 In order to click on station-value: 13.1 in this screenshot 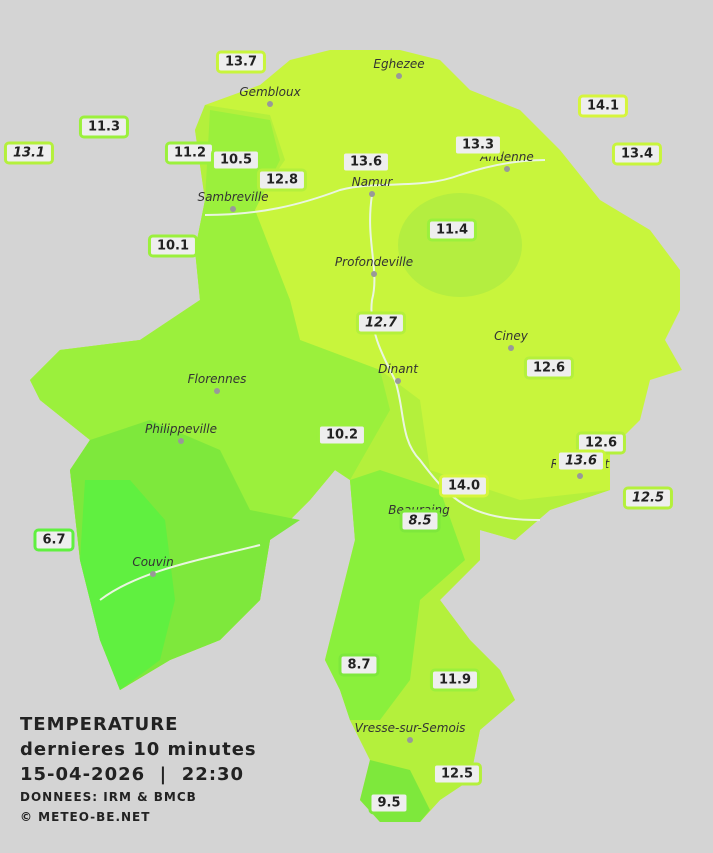, I will do `click(29, 153)`.